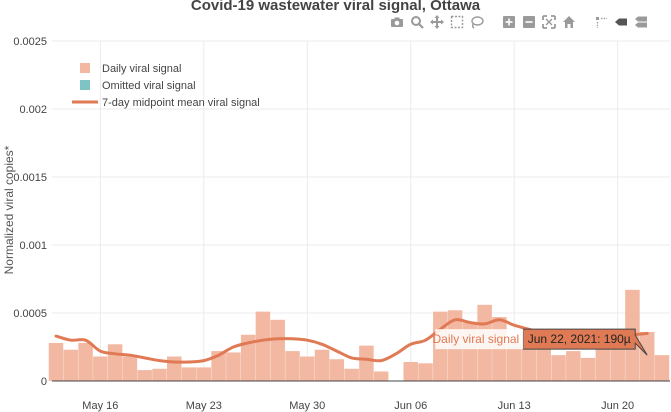 This screenshot has height=412, width=671. What do you see at coordinates (307, 406) in the screenshot?
I see `x-tick-label: May 30` at bounding box center [307, 406].